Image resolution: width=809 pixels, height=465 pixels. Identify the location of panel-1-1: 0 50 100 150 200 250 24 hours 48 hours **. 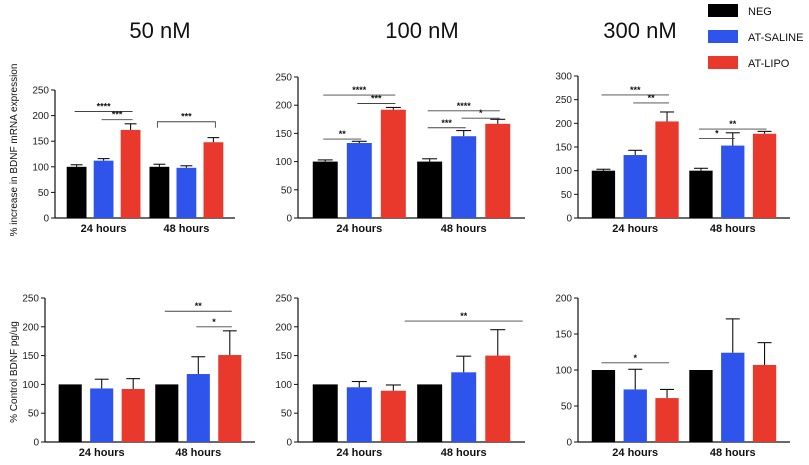
(400, 376).